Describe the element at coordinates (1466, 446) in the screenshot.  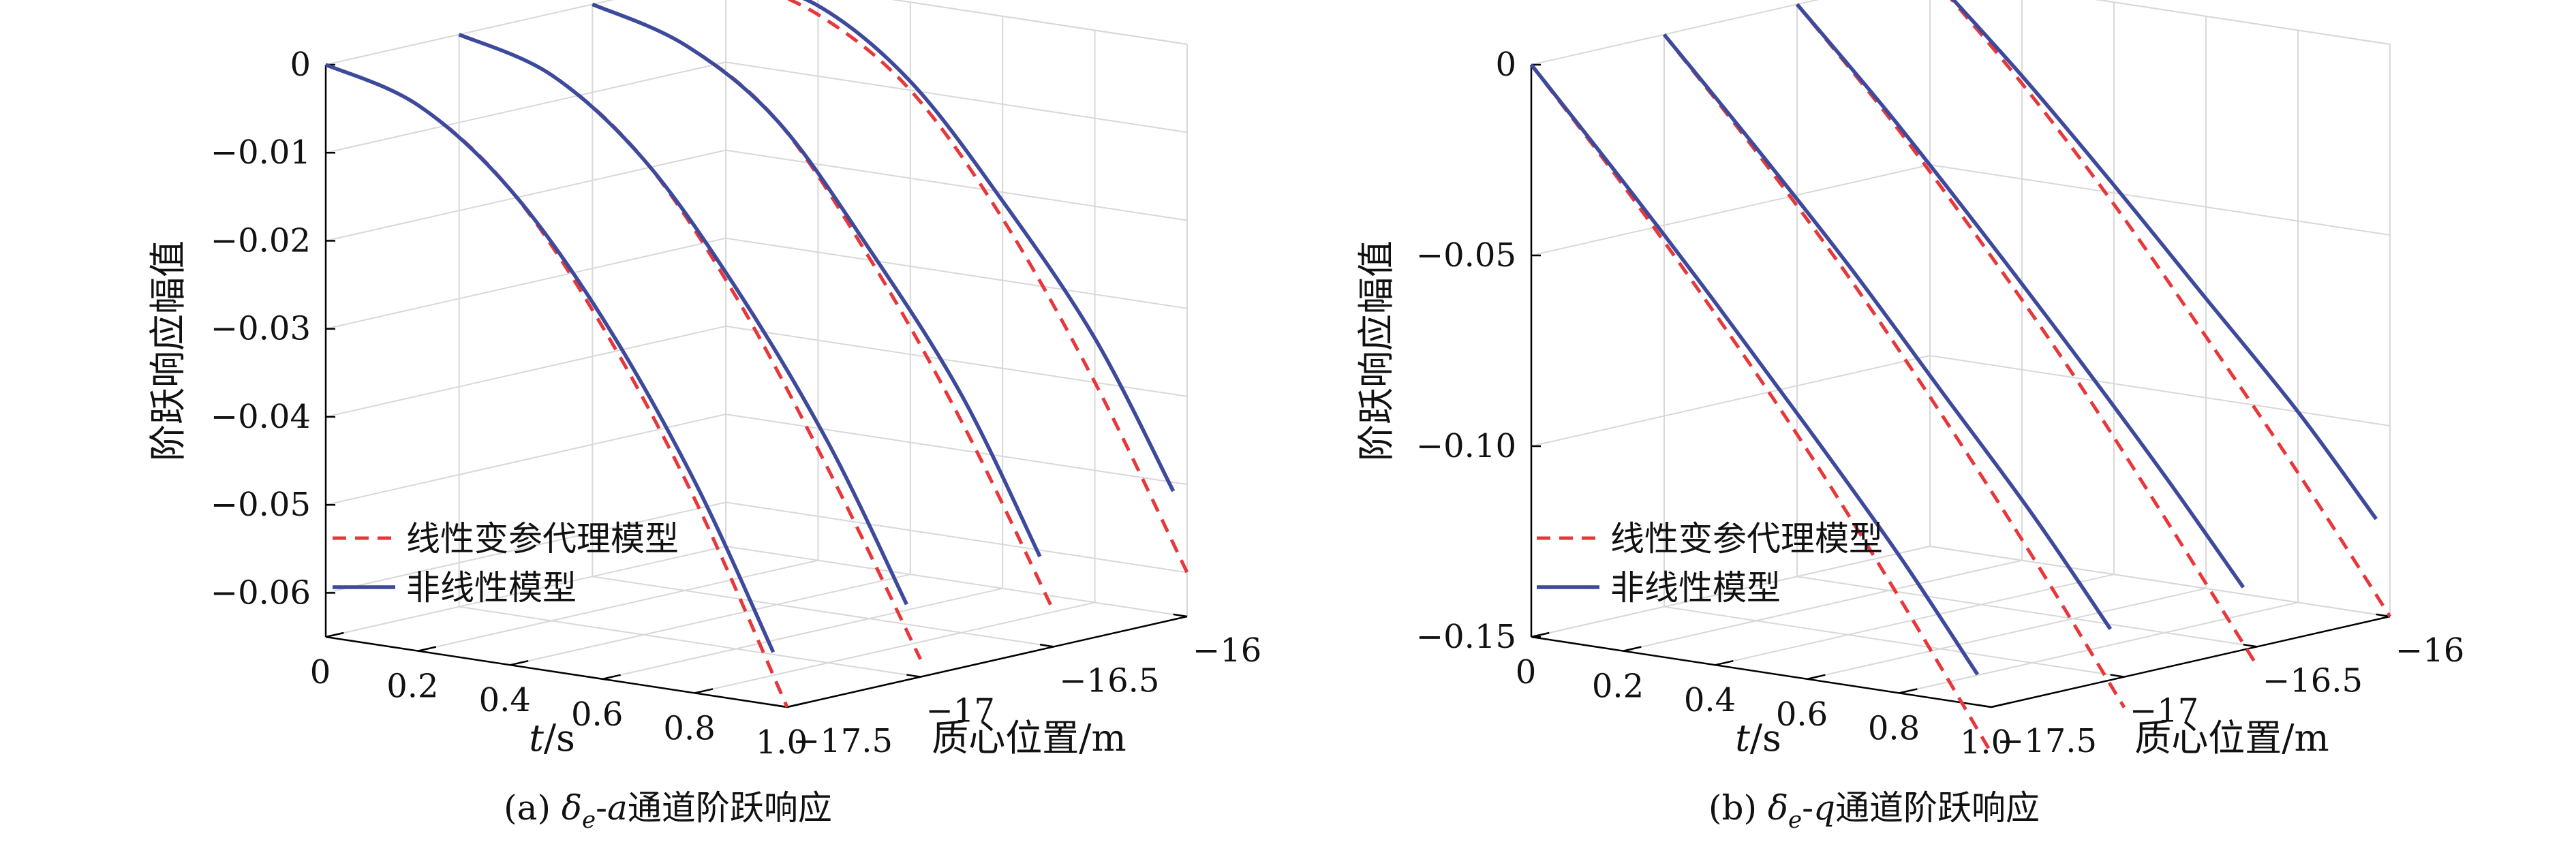
I see `z-tick-label: −0.10` at that location.